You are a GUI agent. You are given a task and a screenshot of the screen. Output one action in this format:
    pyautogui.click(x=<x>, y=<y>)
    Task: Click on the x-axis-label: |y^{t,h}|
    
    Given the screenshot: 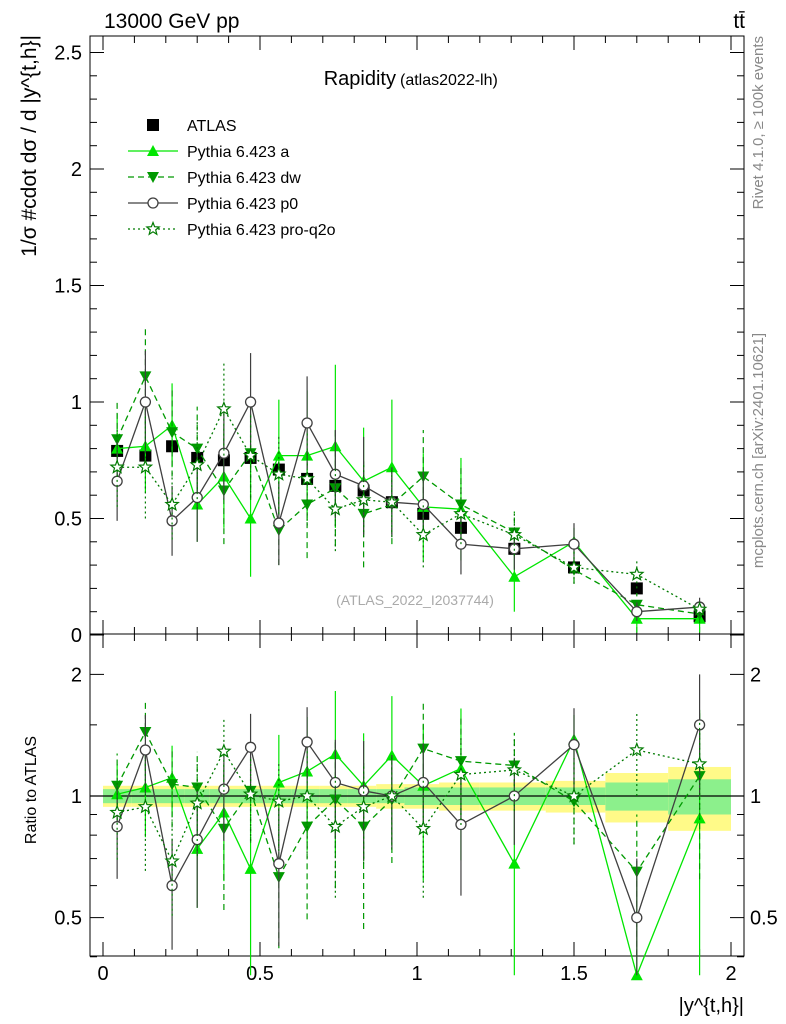 What is the action you would take?
    pyautogui.click(x=711, y=1006)
    